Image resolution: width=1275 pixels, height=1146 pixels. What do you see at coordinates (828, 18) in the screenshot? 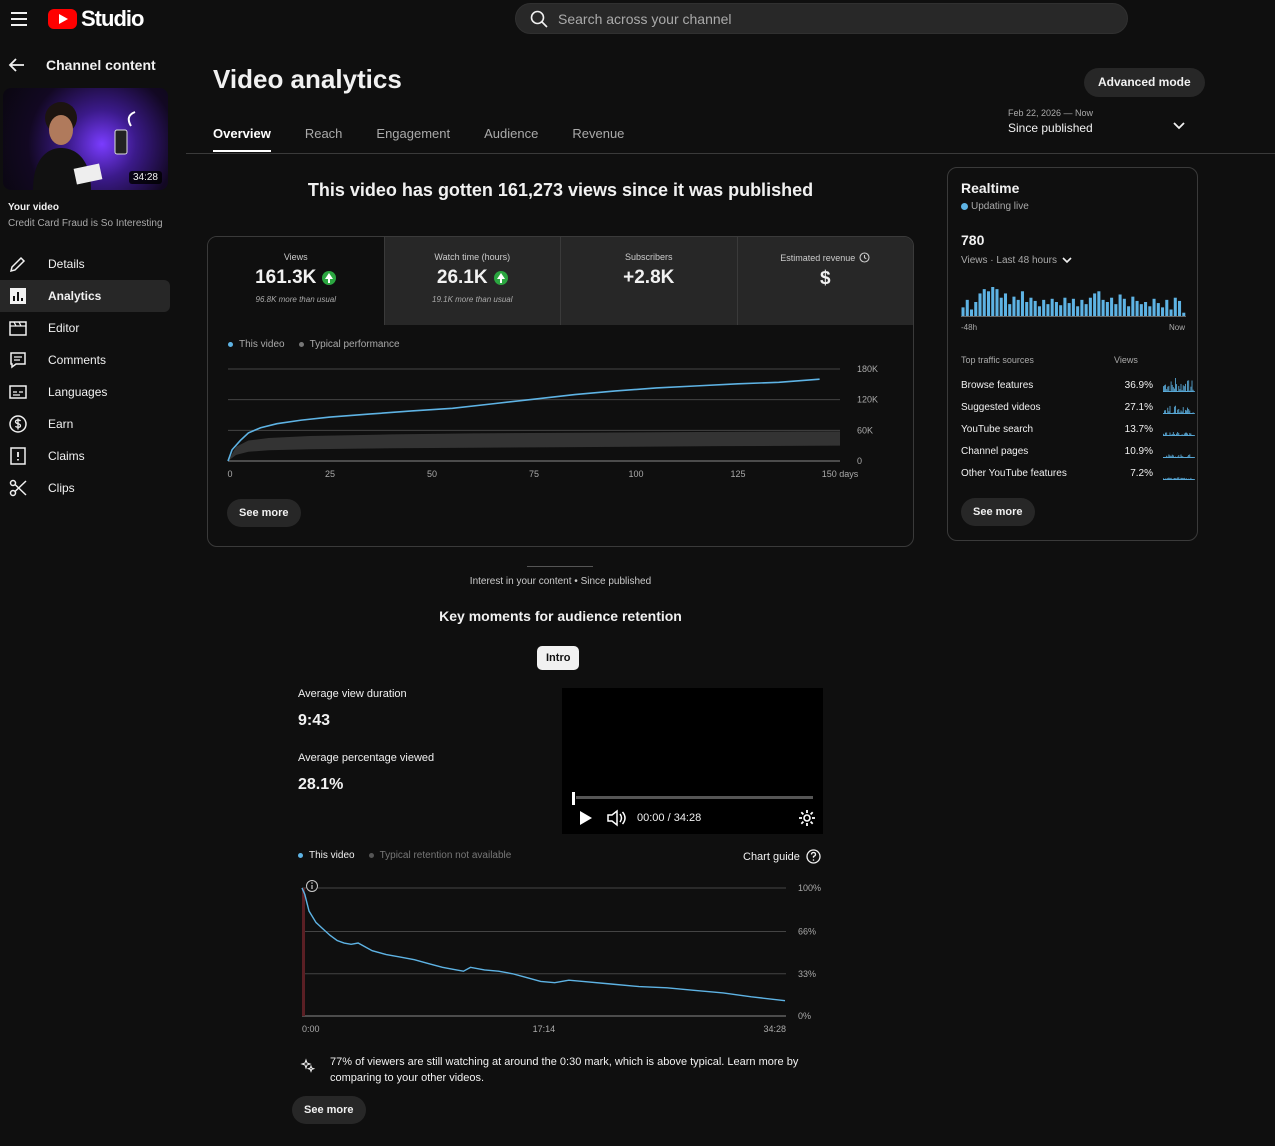
I see `search-input` at bounding box center [828, 18].